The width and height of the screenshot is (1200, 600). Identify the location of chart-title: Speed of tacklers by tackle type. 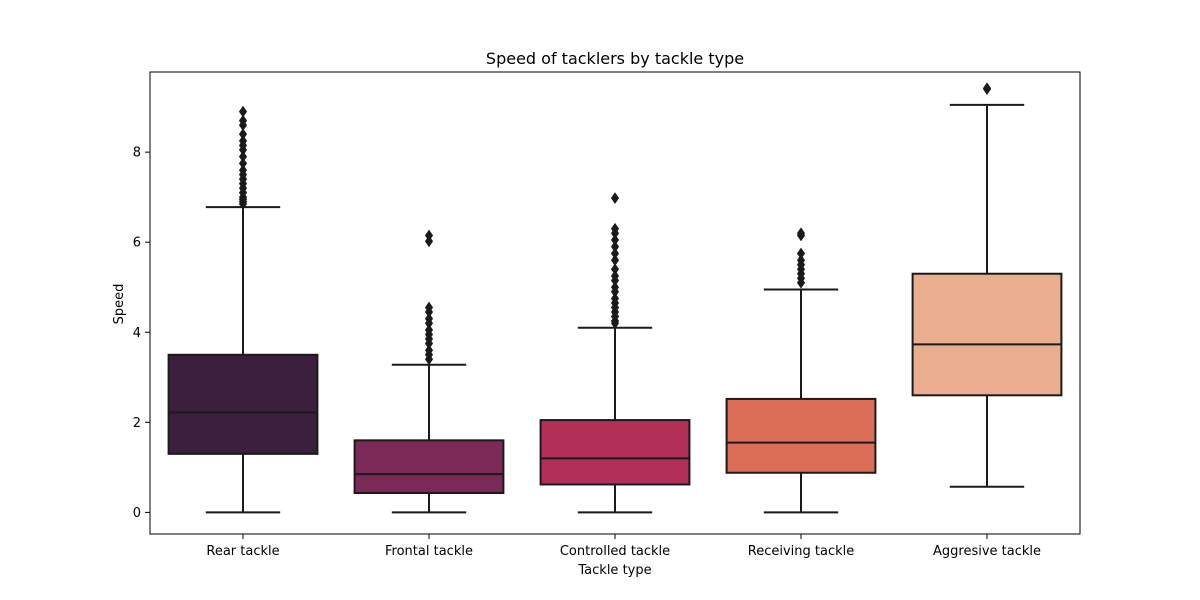
(615, 58).